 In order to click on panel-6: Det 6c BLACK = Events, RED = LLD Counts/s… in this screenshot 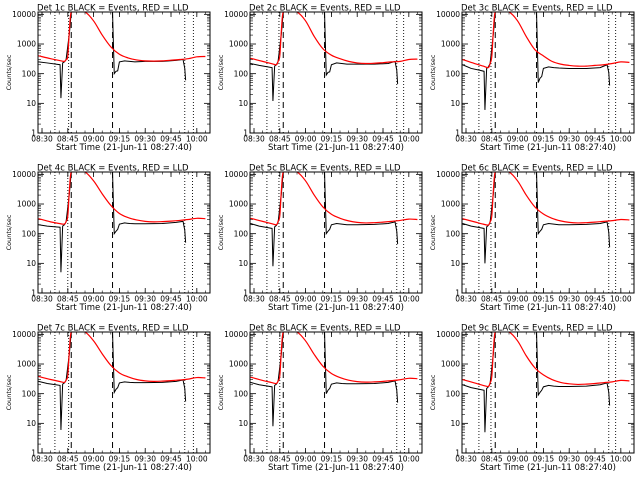, I will do `click(532, 238)`.